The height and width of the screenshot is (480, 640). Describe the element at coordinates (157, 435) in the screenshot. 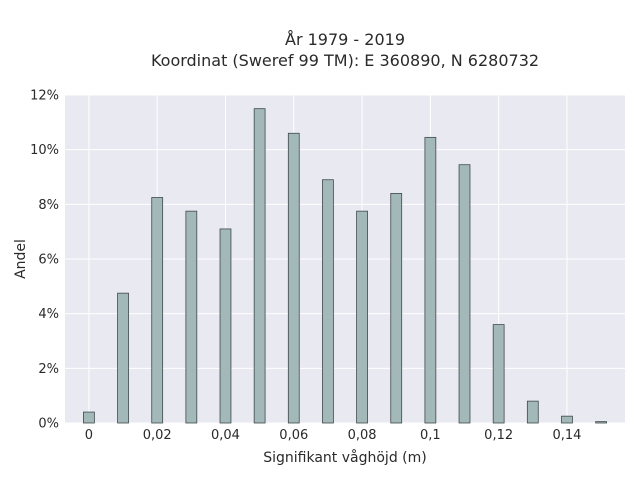

I see `x-tick-label: 0,02` at that location.